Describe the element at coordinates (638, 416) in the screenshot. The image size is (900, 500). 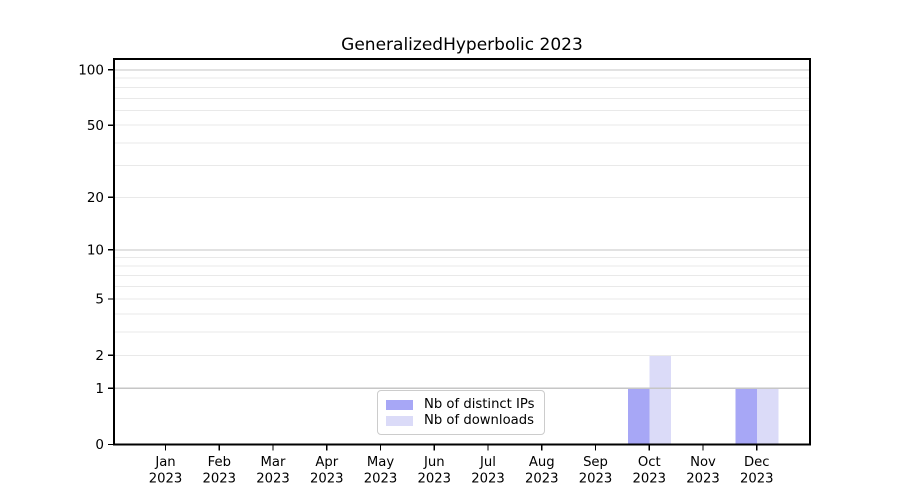
I see `bar-nb-of-distinct-ips-oct` at that location.